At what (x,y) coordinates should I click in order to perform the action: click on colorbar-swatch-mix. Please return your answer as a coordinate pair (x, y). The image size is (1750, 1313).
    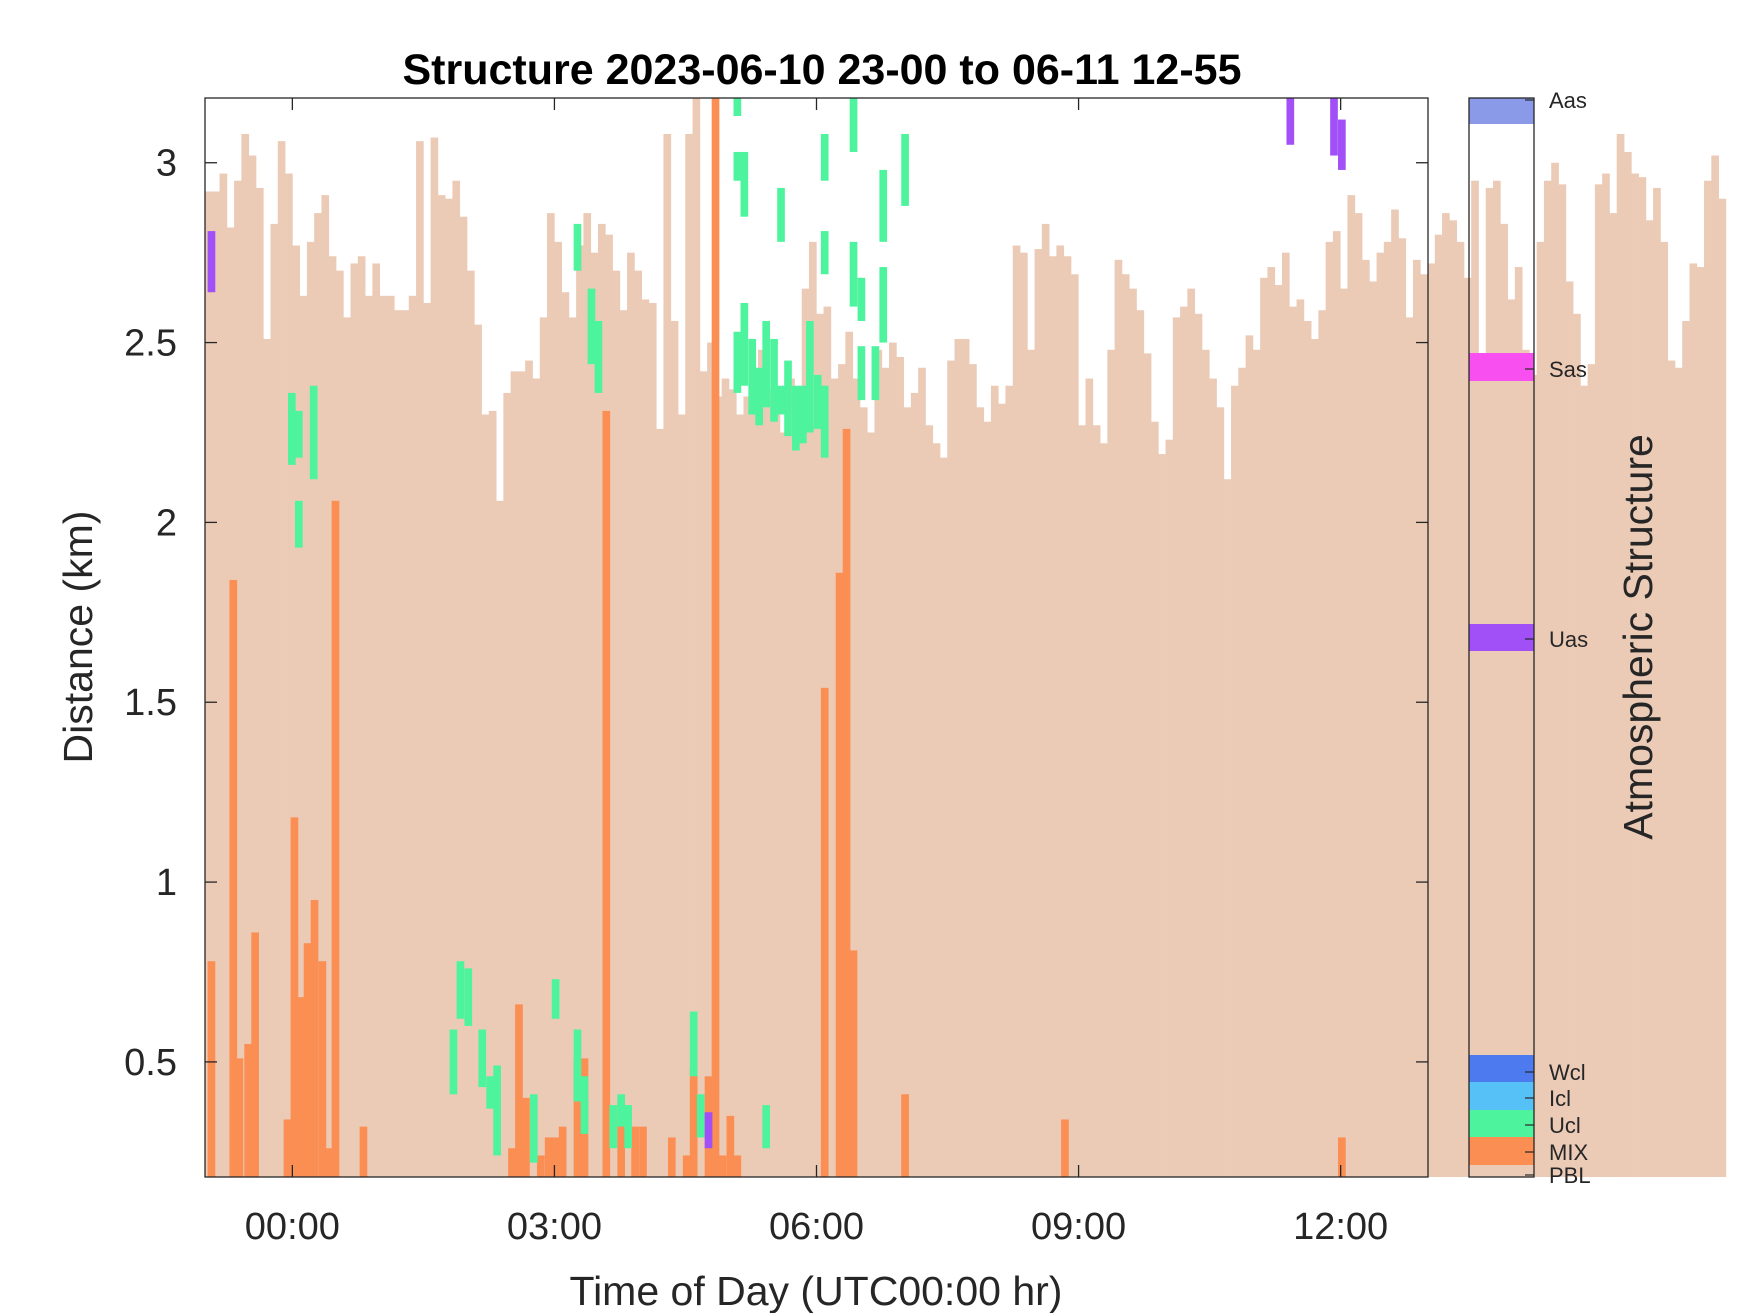
    Looking at the image, I should click on (1501, 1151).